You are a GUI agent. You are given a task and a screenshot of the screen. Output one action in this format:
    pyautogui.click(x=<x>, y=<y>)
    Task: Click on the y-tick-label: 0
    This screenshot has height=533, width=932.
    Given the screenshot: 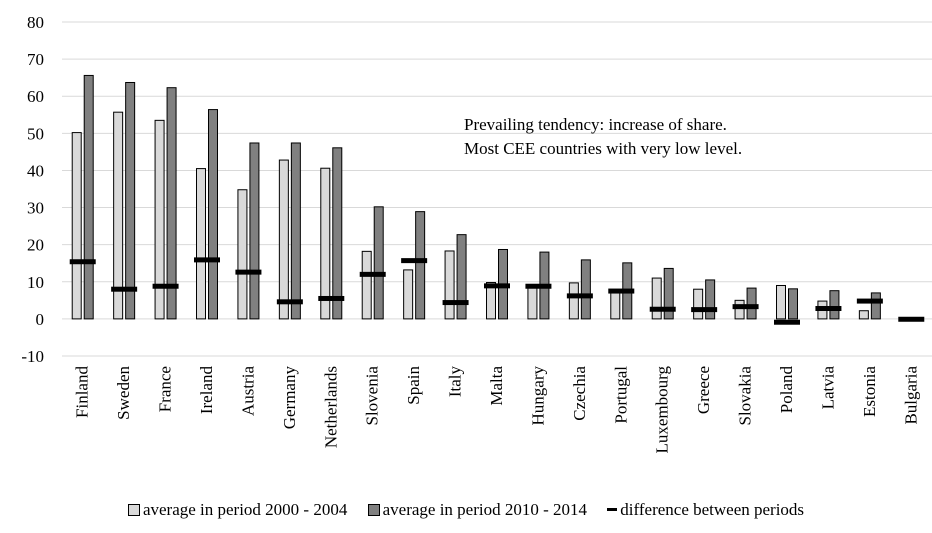 What is the action you would take?
    pyautogui.click(x=40, y=319)
    